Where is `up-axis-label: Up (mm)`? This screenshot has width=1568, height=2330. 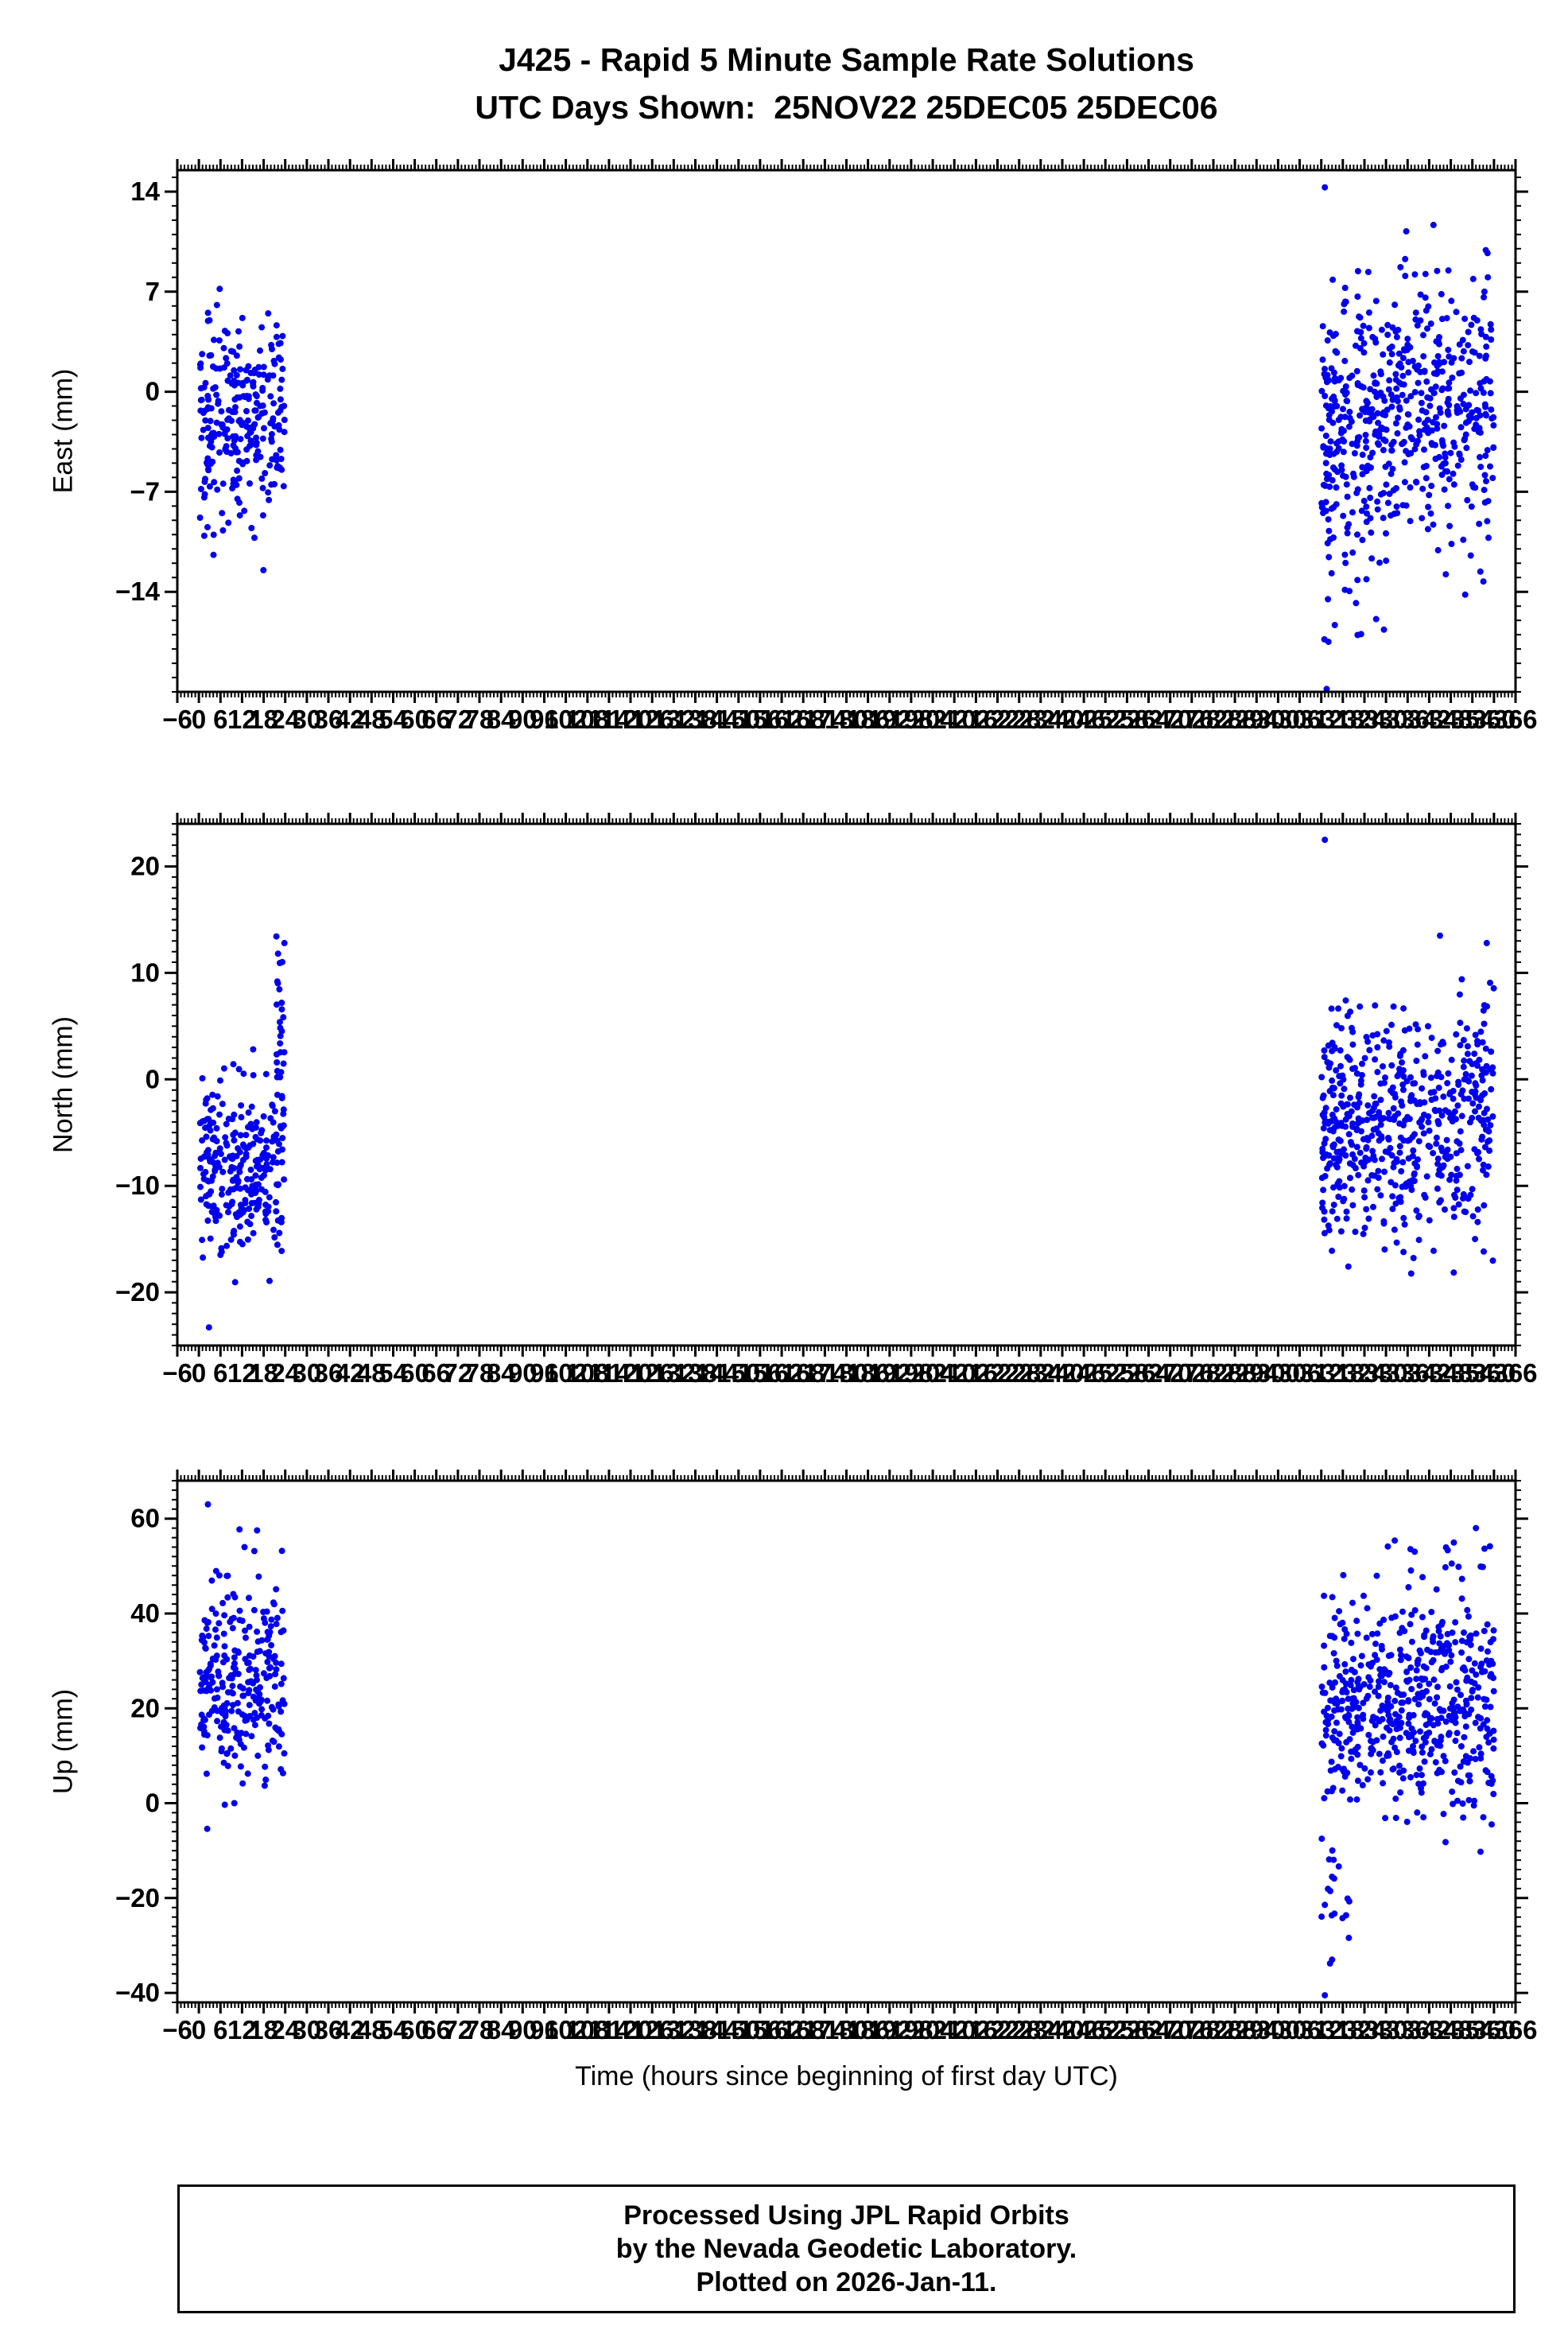 up-axis-label: Up (mm) is located at coordinates (63, 1741).